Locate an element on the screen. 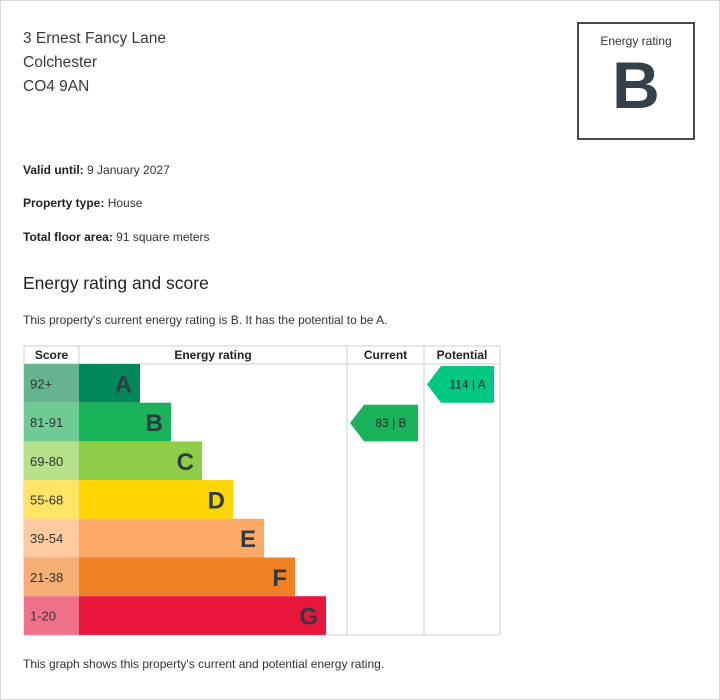 The height and width of the screenshot is (700, 720). property-address: 3 Ernest Fancy Lane Colchester CO4 9AN is located at coordinates (94, 63).